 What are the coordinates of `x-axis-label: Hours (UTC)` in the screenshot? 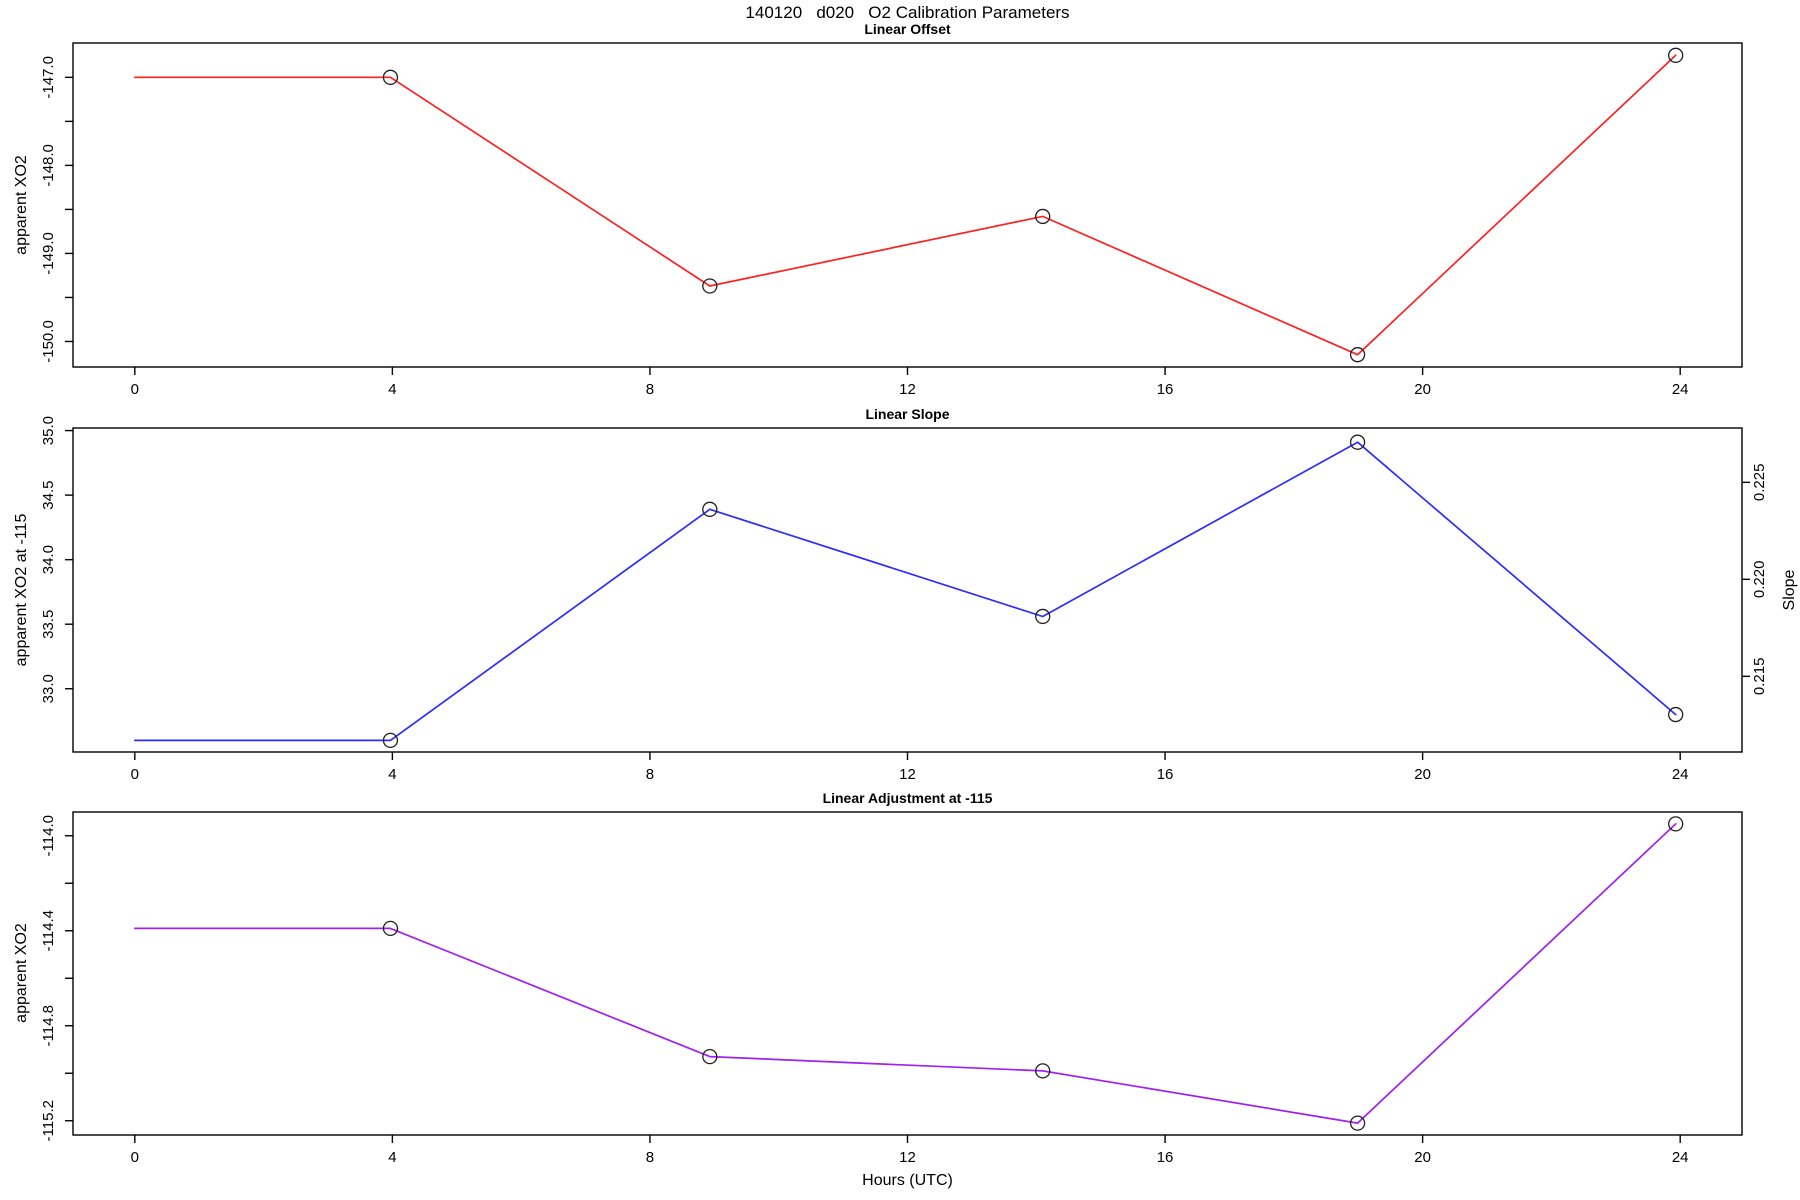 It's located at (907, 1180).